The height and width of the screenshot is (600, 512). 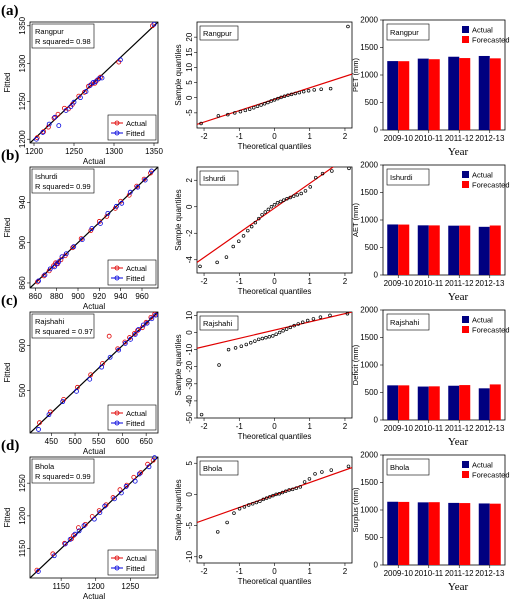 I want to click on bar-x-tick-label: 2012-13, so click(x=490, y=138).